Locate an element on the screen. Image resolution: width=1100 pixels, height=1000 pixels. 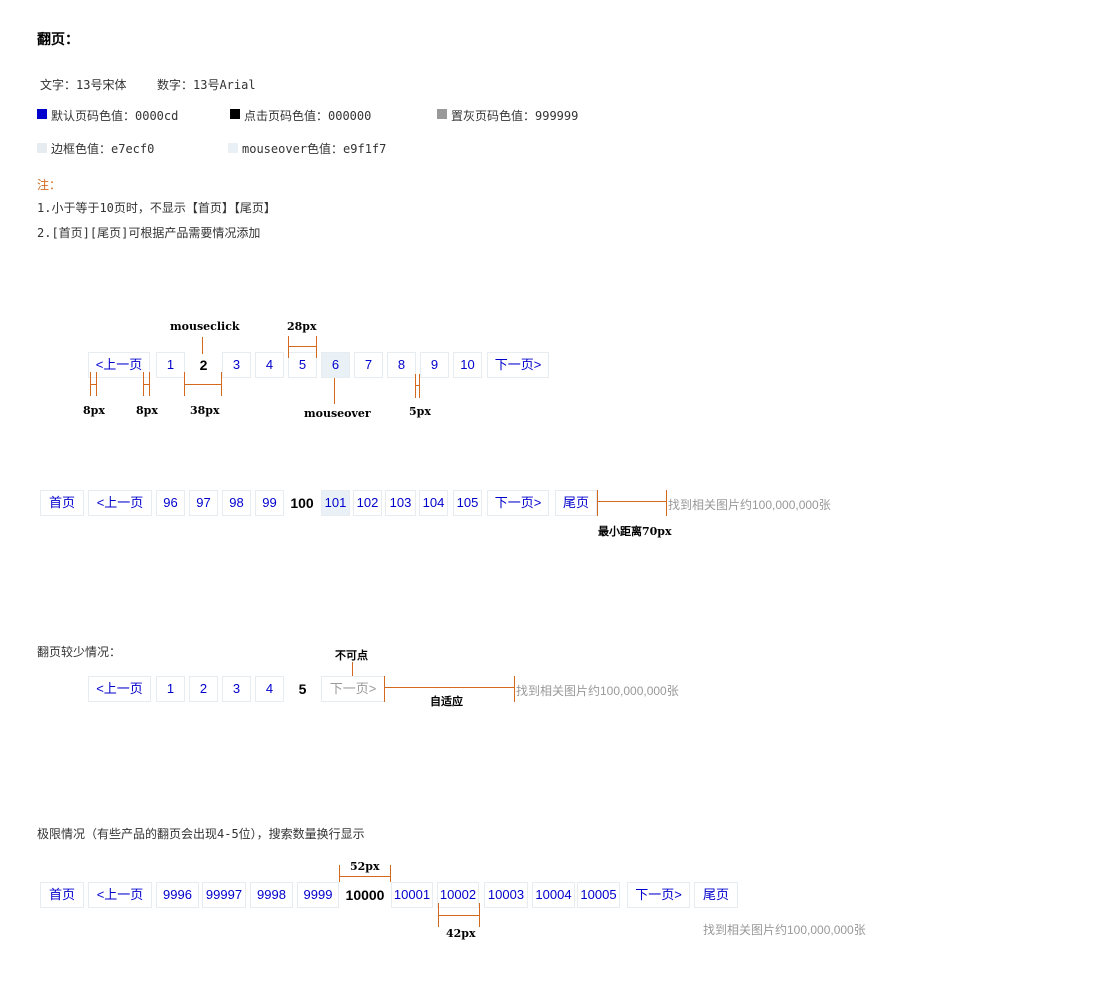
border-color-label: 边框色值：e7ecf0 is located at coordinates (103, 149).